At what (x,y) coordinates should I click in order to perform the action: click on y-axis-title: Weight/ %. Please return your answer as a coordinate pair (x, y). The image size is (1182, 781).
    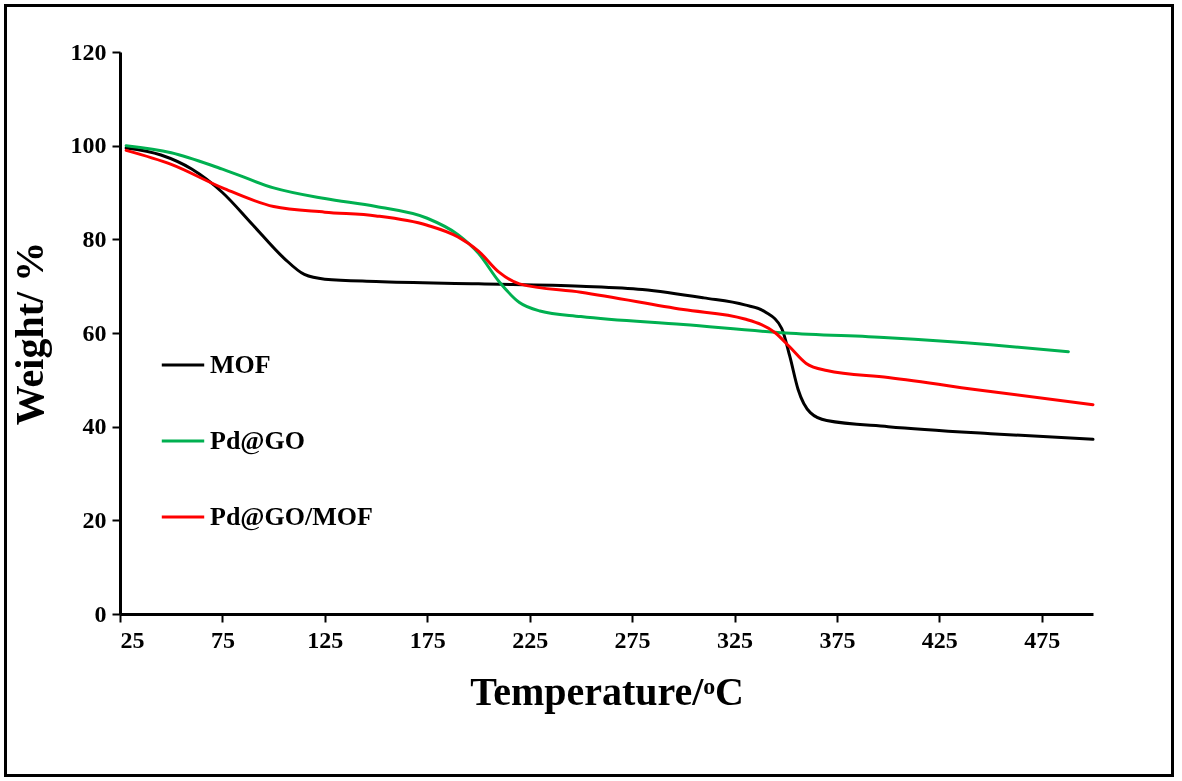
    Looking at the image, I should click on (29, 333).